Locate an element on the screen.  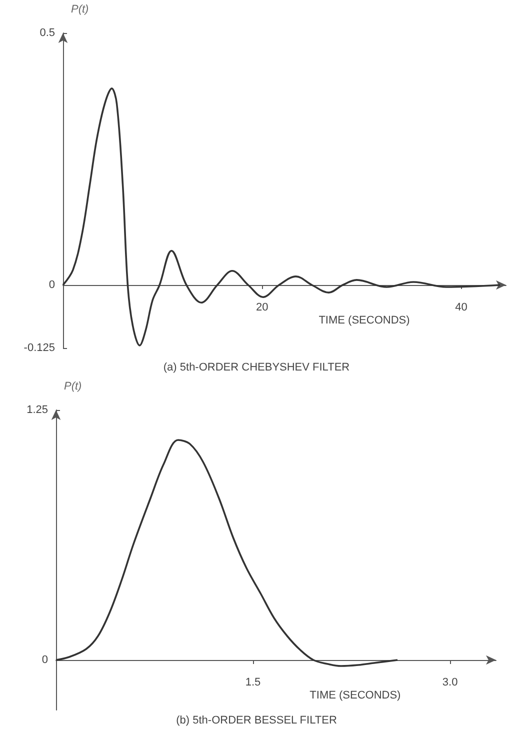
x-tick-label: 20 is located at coordinates (262, 308).